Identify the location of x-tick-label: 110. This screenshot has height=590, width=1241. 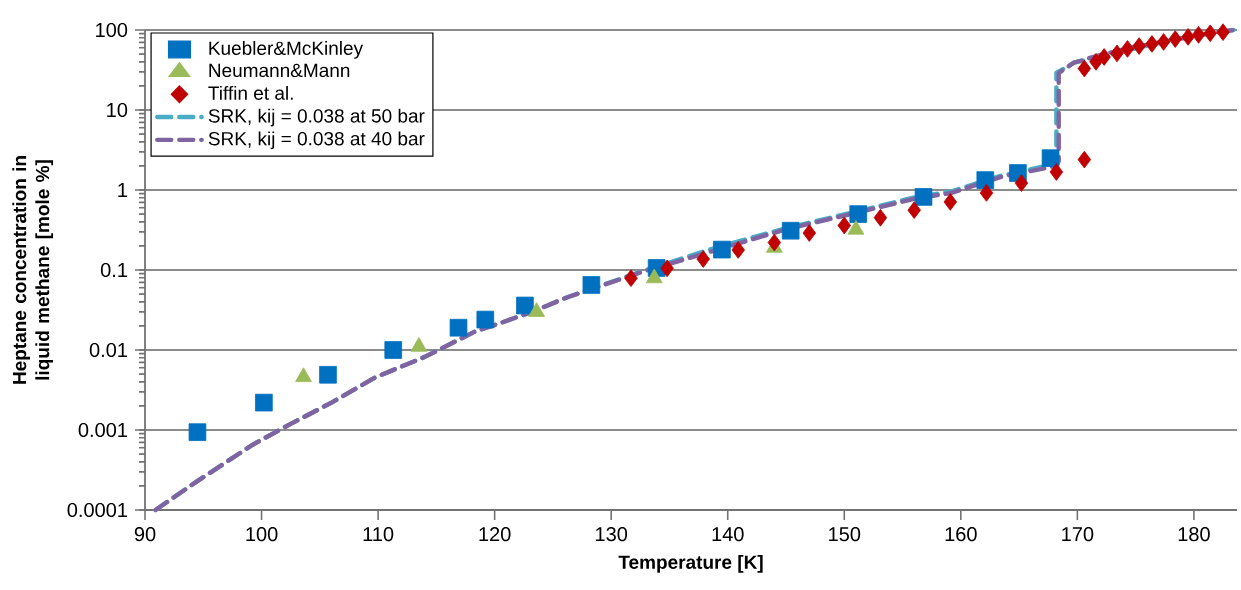
(378, 534).